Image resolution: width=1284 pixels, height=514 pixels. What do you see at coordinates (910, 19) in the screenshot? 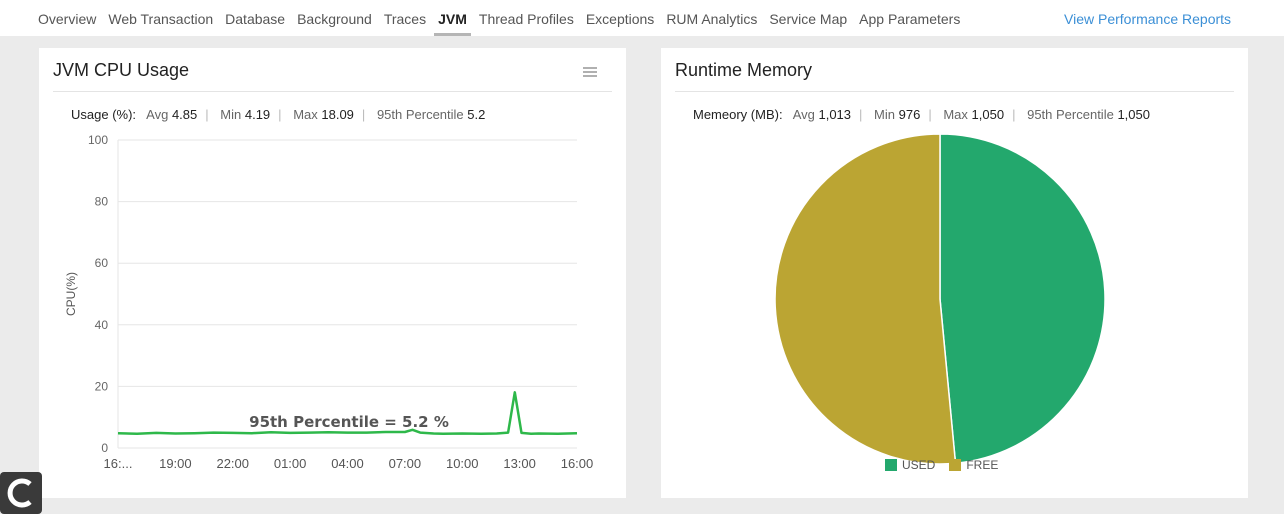
I see `tab-app-parameters: App Parameters` at bounding box center [910, 19].